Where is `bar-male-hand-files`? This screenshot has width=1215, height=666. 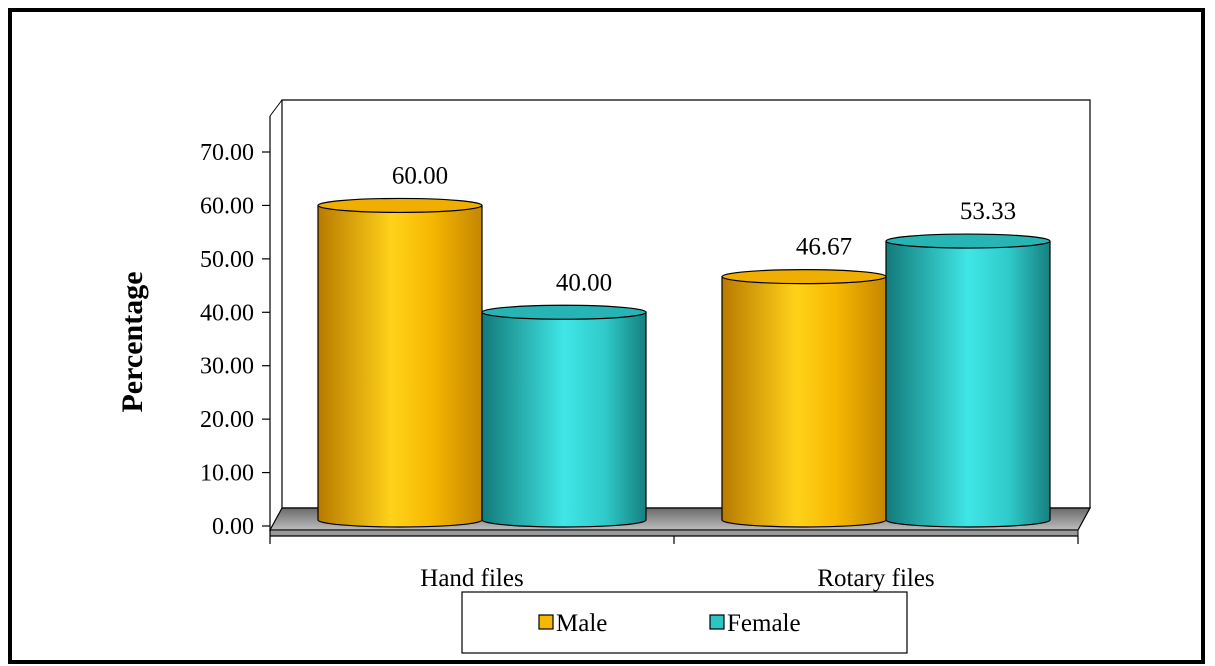 bar-male-hand-files is located at coordinates (400, 362).